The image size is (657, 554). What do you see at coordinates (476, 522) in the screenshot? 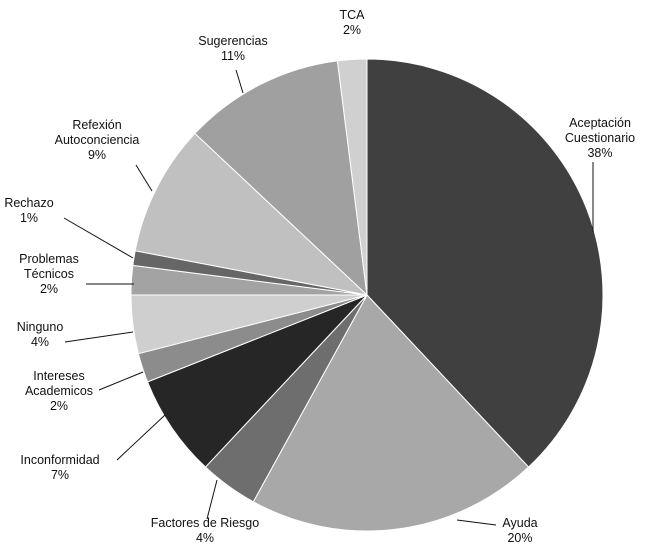
I see `leader-line-ayuda` at bounding box center [476, 522].